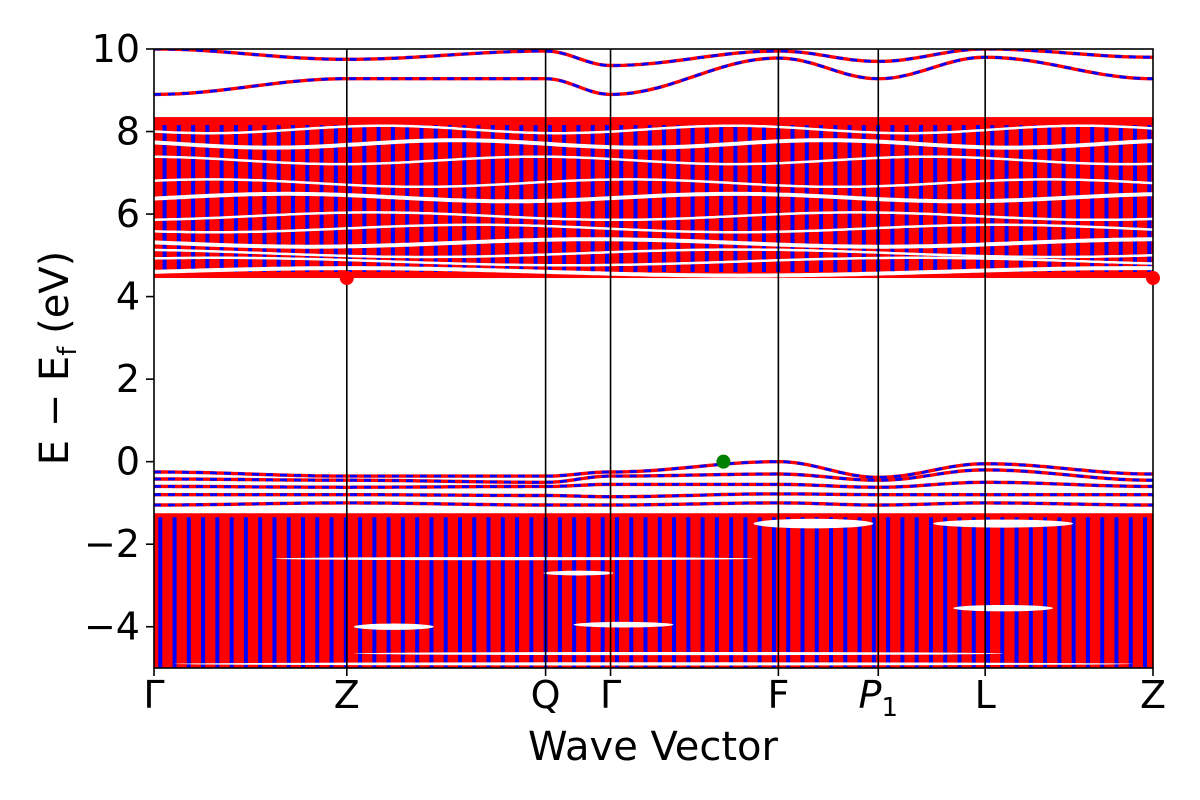 The width and height of the screenshot is (1200, 800). What do you see at coordinates (653, 485) in the screenshot?
I see `valence-band-2-spin-up` at bounding box center [653, 485].